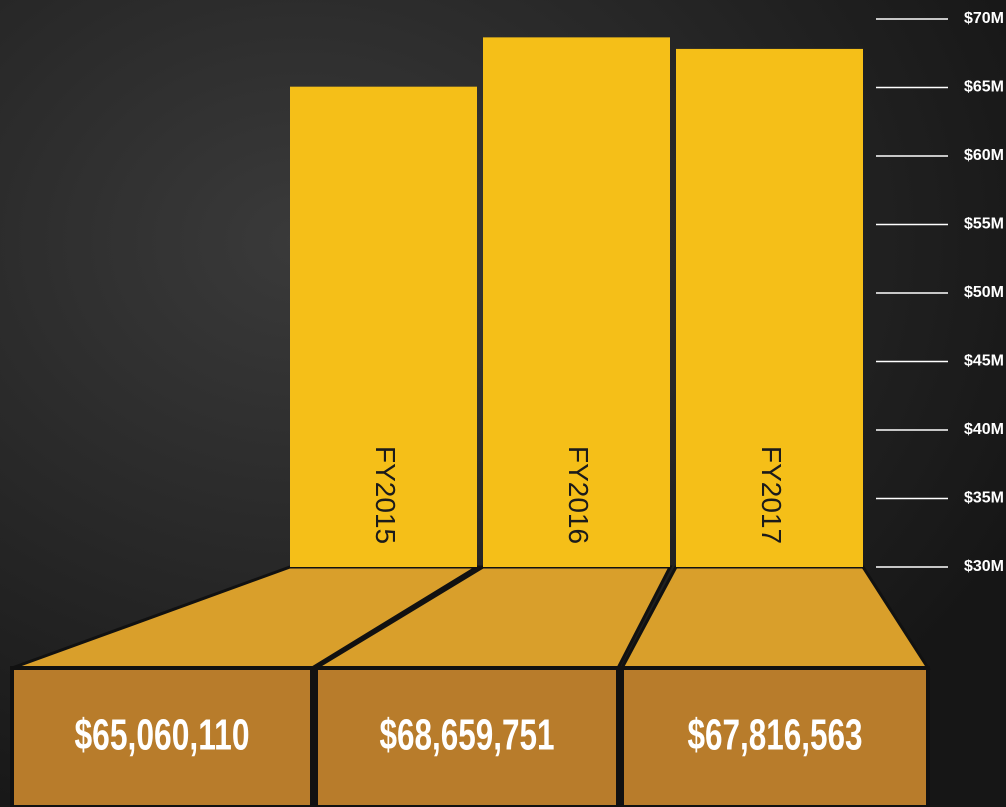 The width and height of the screenshot is (1006, 807). I want to click on value-label: $67,816,563, so click(775, 735).